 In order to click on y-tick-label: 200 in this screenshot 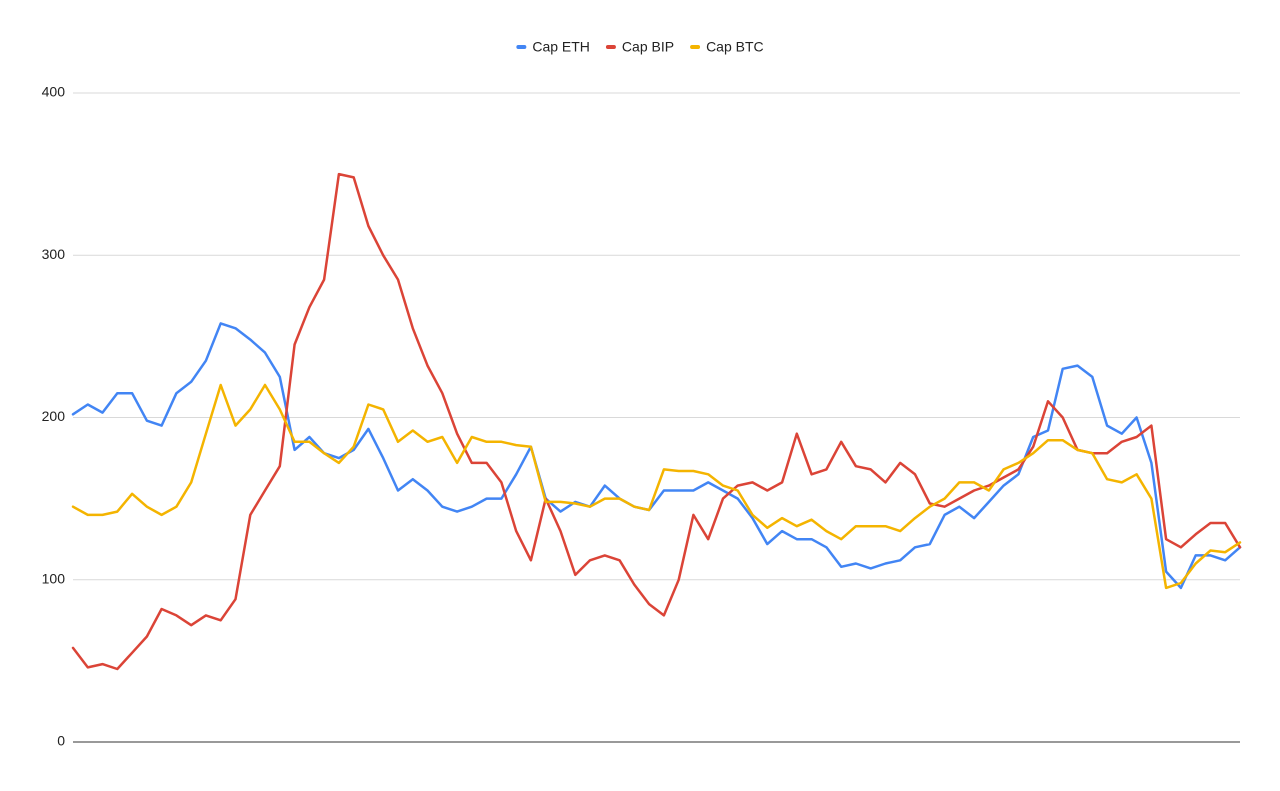, I will do `click(54, 416)`.